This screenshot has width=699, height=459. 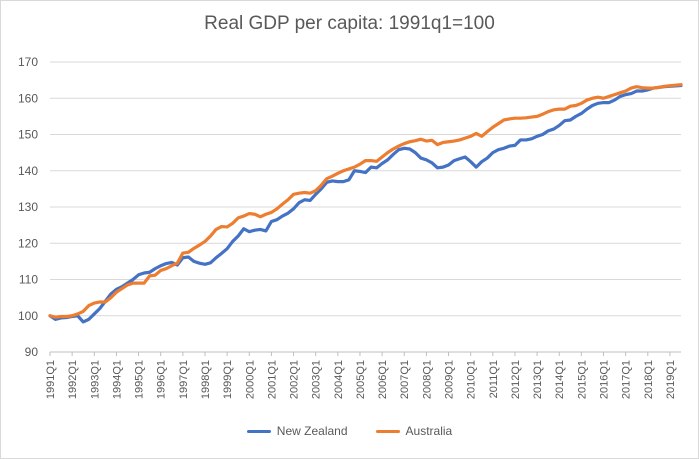 What do you see at coordinates (272, 379) in the screenshot?
I see `x-tick-label: 2001Q1` at bounding box center [272, 379].